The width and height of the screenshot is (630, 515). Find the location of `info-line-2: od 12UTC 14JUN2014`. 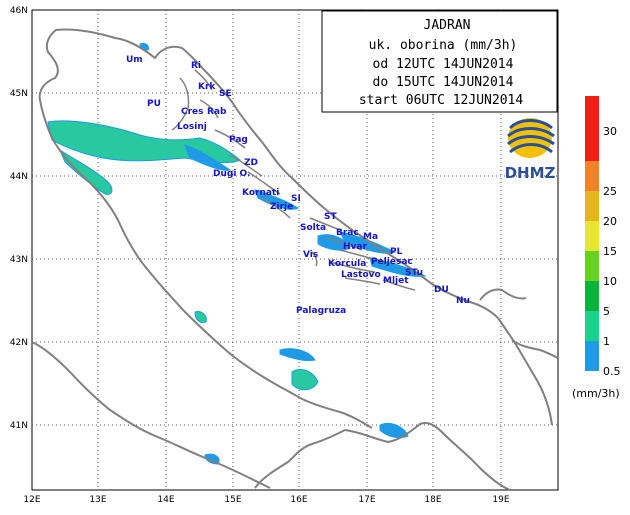

info-line-2: od 12UTC 14JUN2014 is located at coordinates (443, 64).